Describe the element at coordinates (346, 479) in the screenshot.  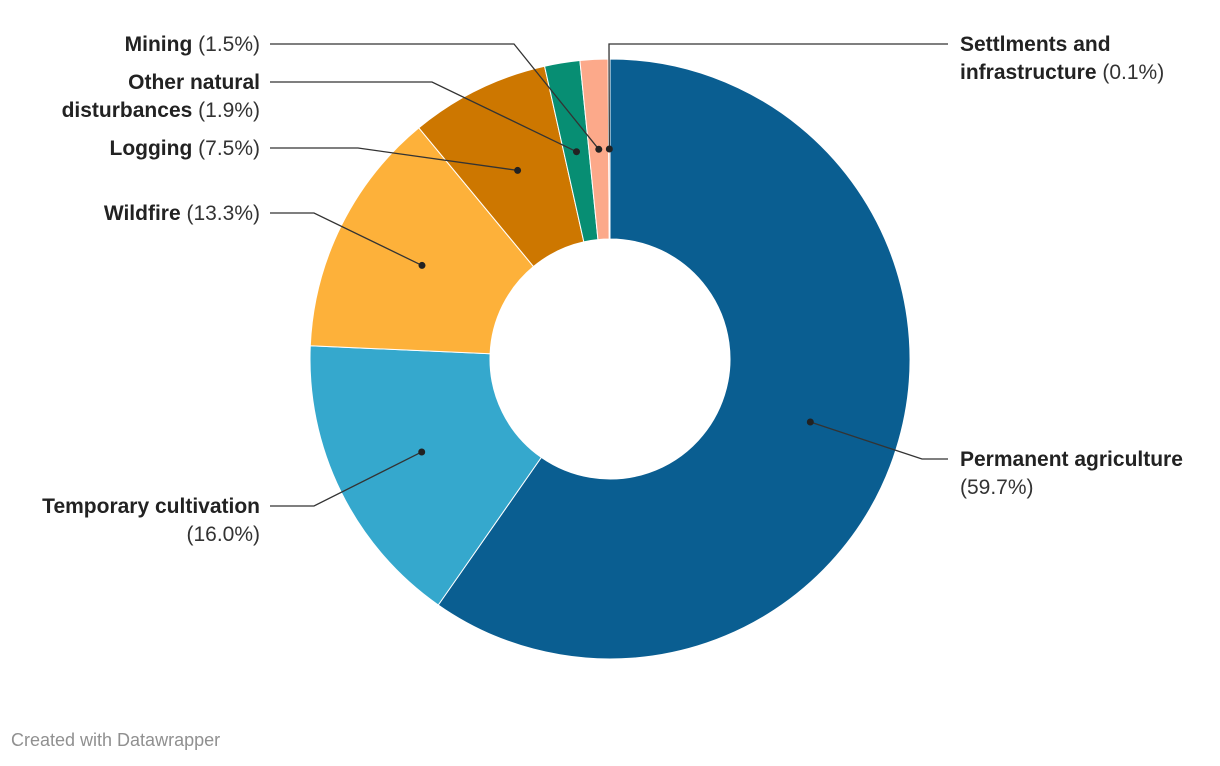
I see `leader-line-temporary-cultivation` at that location.